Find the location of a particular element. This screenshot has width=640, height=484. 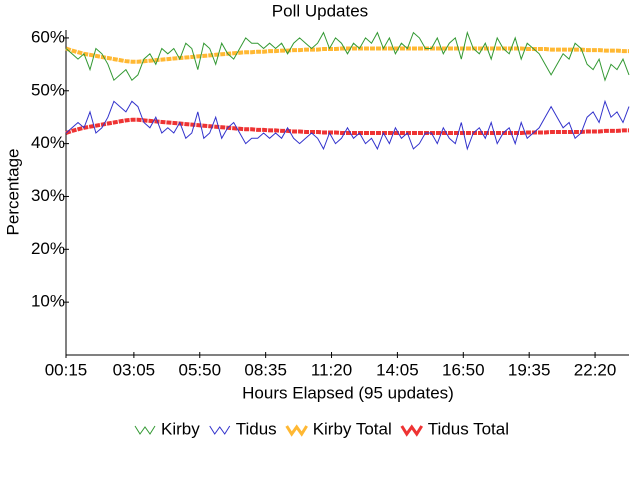

y-tick-label: 30% is located at coordinates (48, 195).